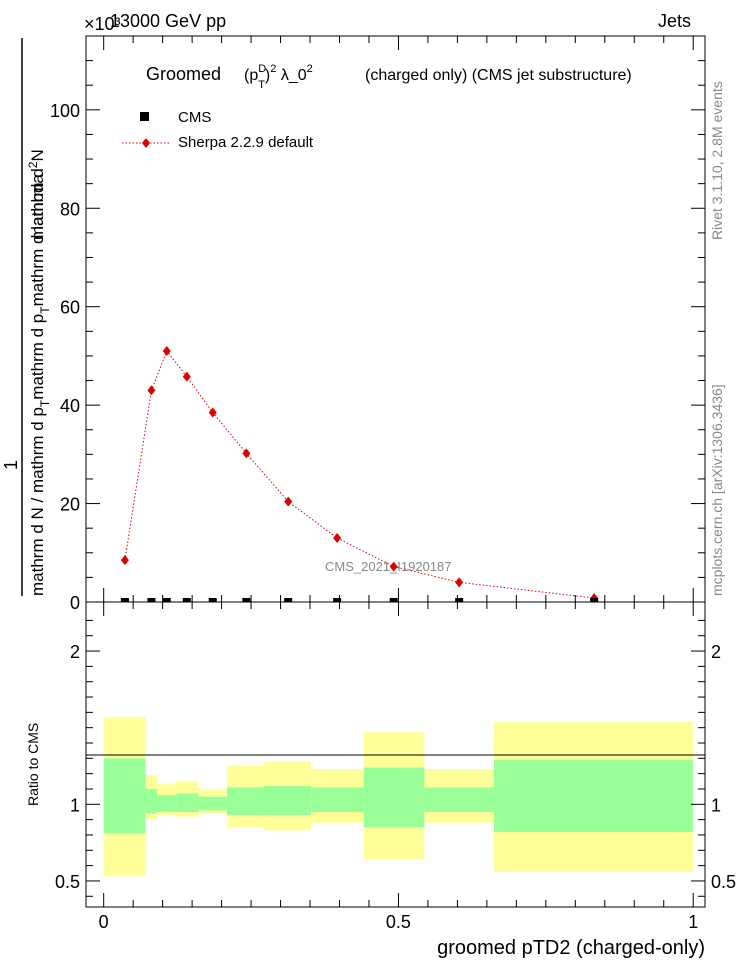  Describe the element at coordinates (674, 21) in the screenshot. I see `process-label: Jets` at that location.